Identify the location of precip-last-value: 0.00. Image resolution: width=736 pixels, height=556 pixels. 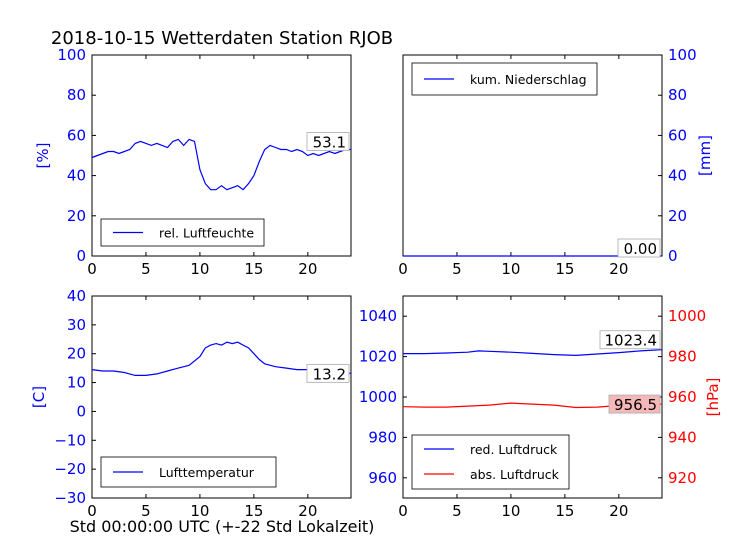
(640, 249).